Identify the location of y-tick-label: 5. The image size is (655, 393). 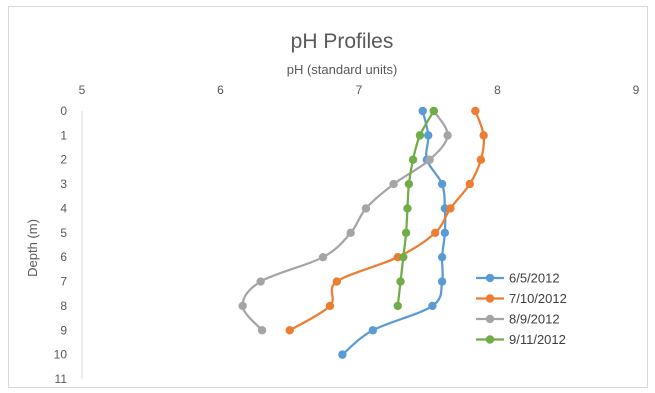
(63, 233).